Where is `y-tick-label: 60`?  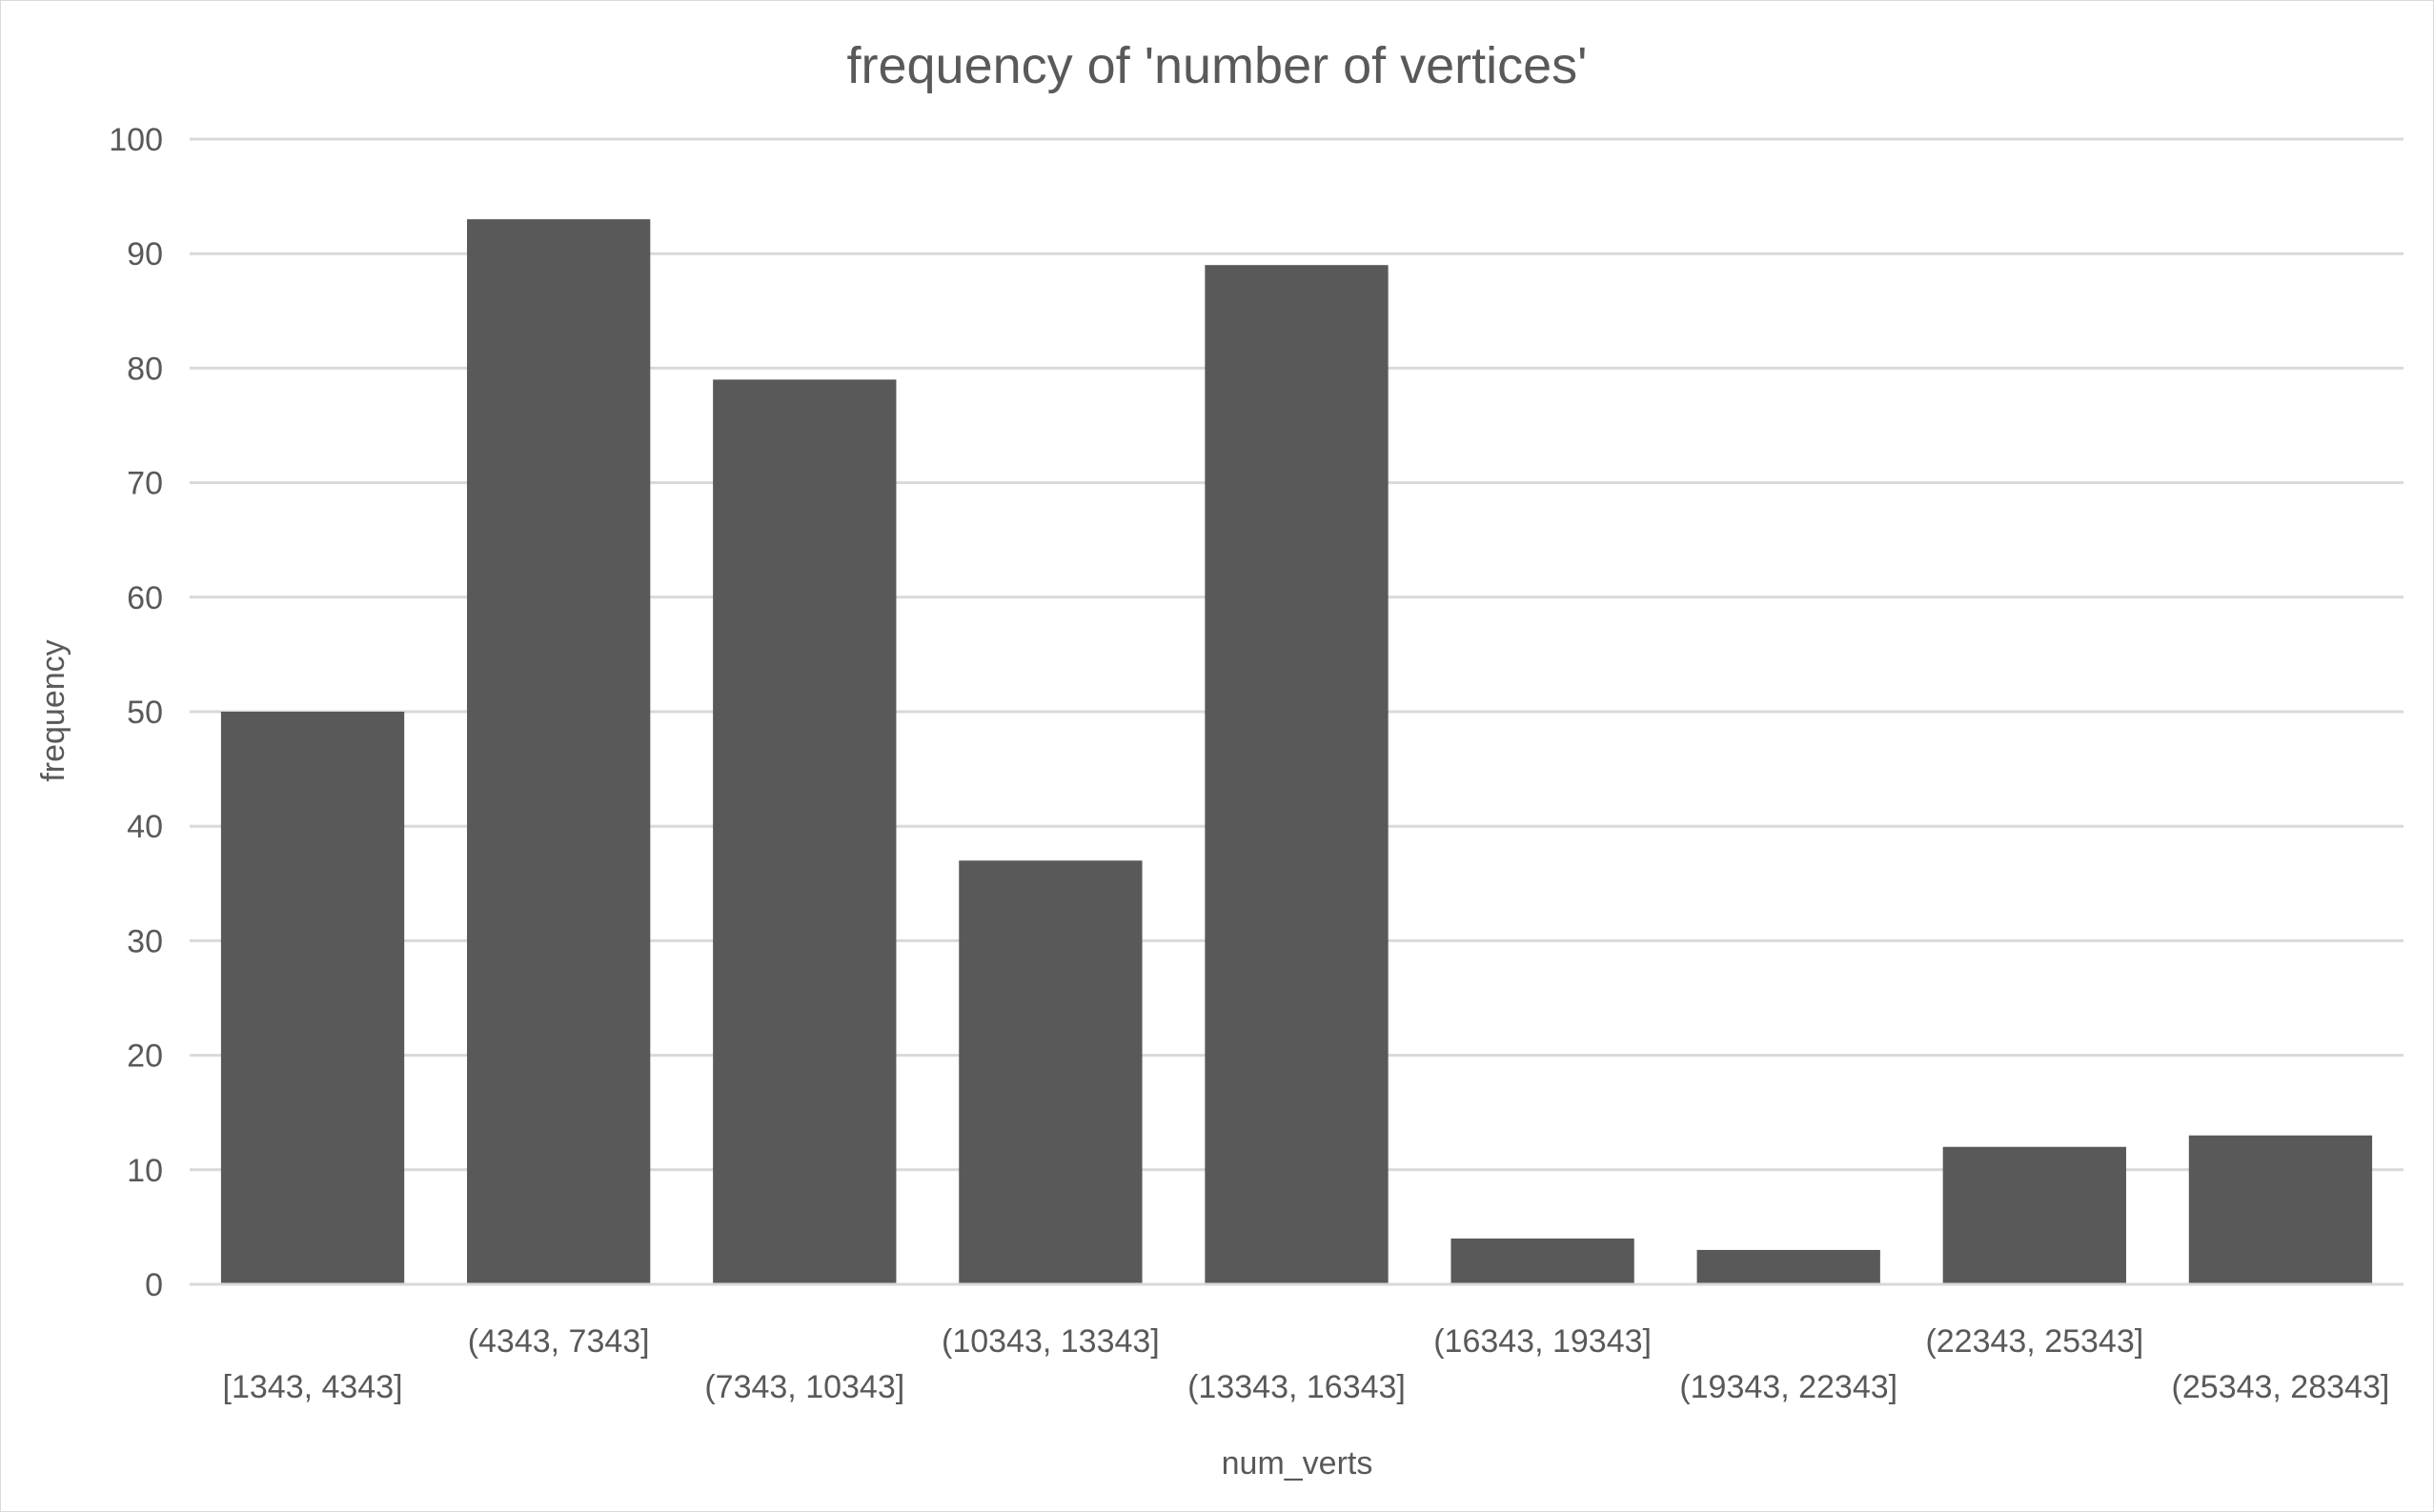
y-tick-label: 60 is located at coordinates (145, 598).